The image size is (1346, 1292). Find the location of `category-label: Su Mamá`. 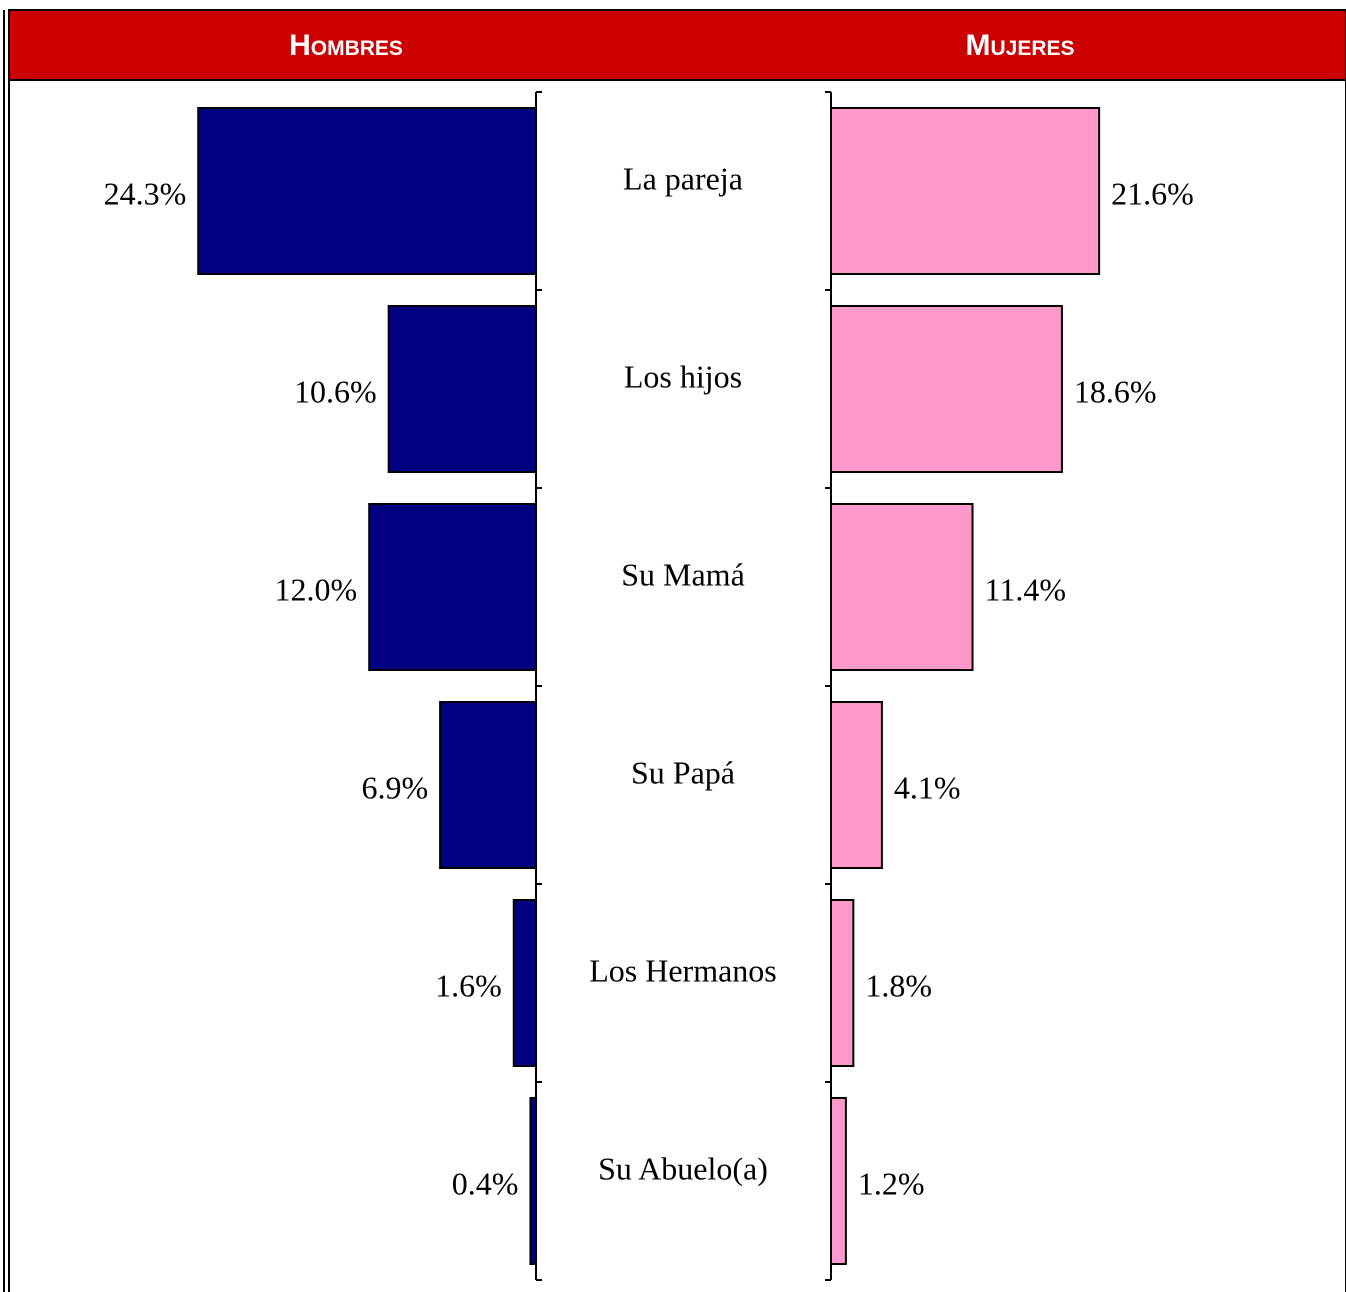

category-label: Su Mamá is located at coordinates (683, 574).